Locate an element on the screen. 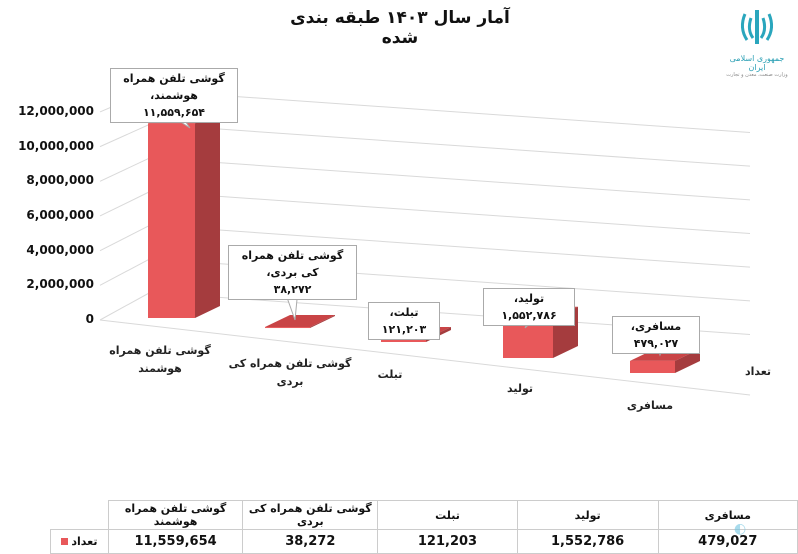 This screenshot has height=554, width=798. row-label: تعداد is located at coordinates (84, 541).